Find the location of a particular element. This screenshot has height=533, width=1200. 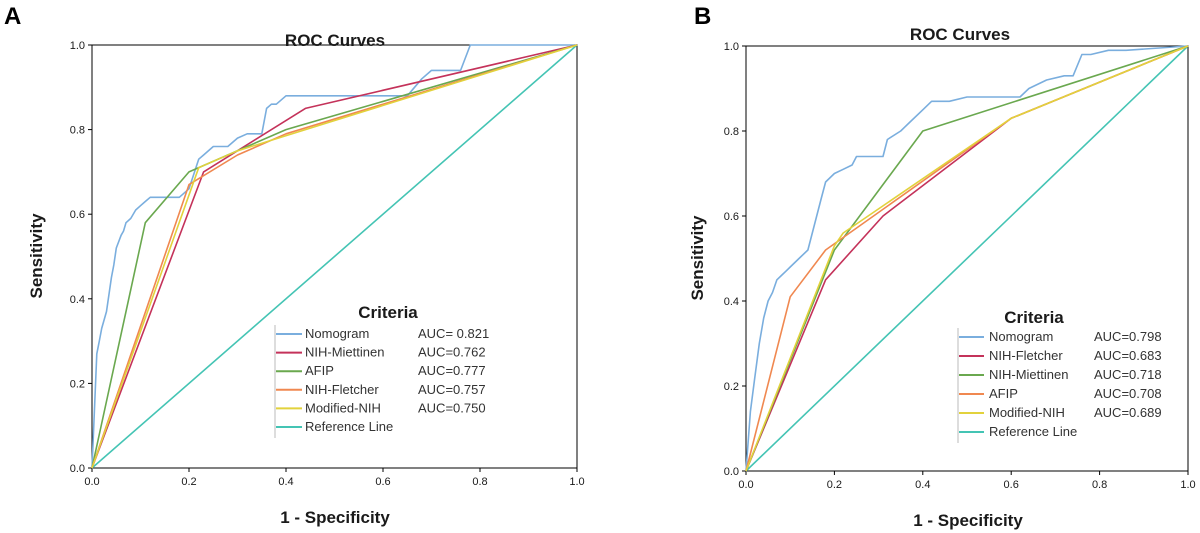

legend-auc-nomogram: AUC=0.798 is located at coordinates (1128, 336).